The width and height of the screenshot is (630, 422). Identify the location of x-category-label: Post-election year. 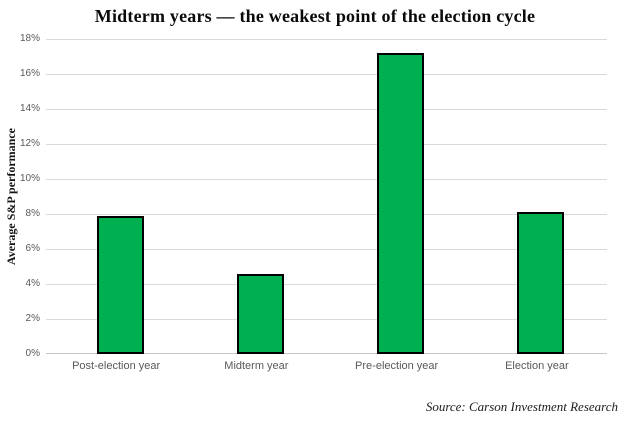
(116, 366).